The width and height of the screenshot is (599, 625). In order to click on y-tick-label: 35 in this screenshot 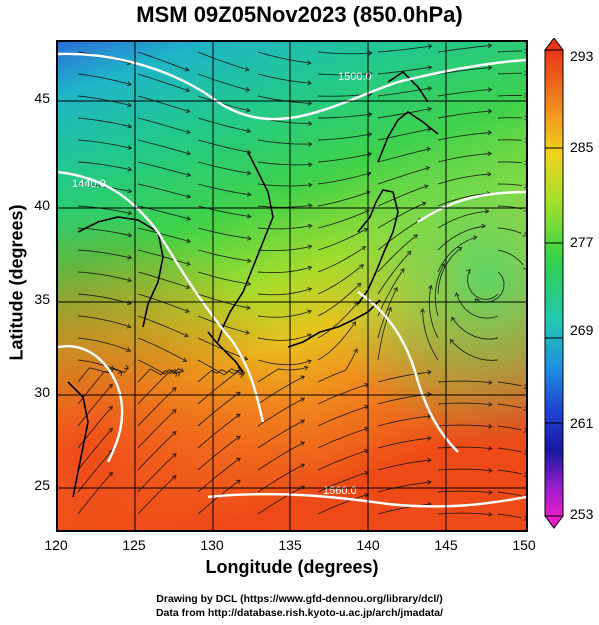, I will do `click(42, 299)`.